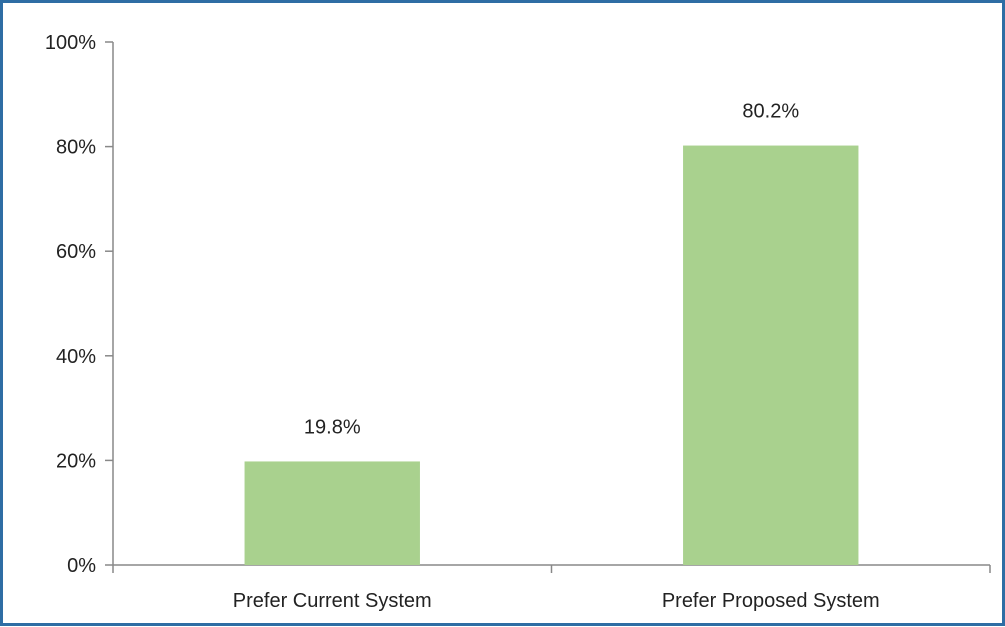 This screenshot has height=627, width=1005. What do you see at coordinates (770, 112) in the screenshot?
I see `data-label: 80.2%` at bounding box center [770, 112].